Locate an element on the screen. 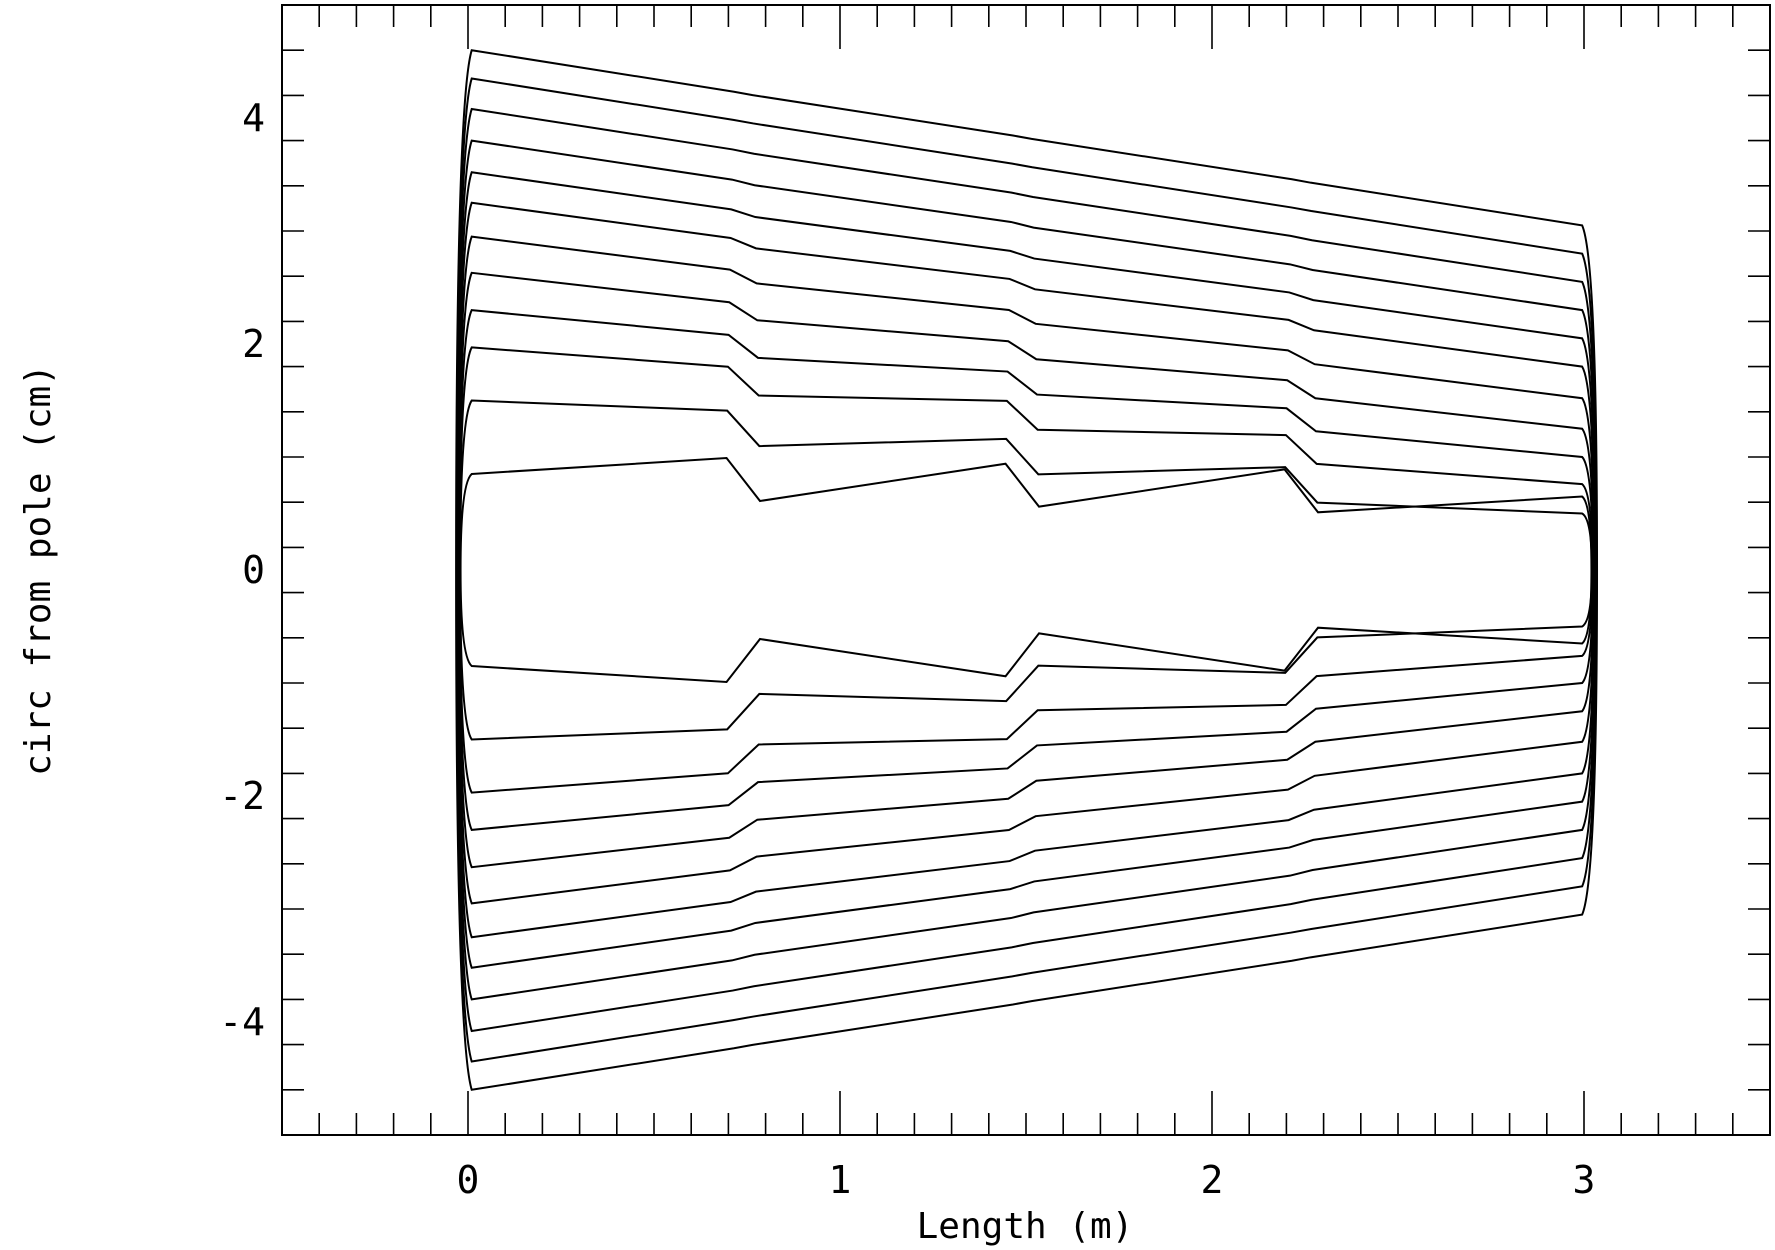  y-tick-label: 0 is located at coordinates (253, 570).